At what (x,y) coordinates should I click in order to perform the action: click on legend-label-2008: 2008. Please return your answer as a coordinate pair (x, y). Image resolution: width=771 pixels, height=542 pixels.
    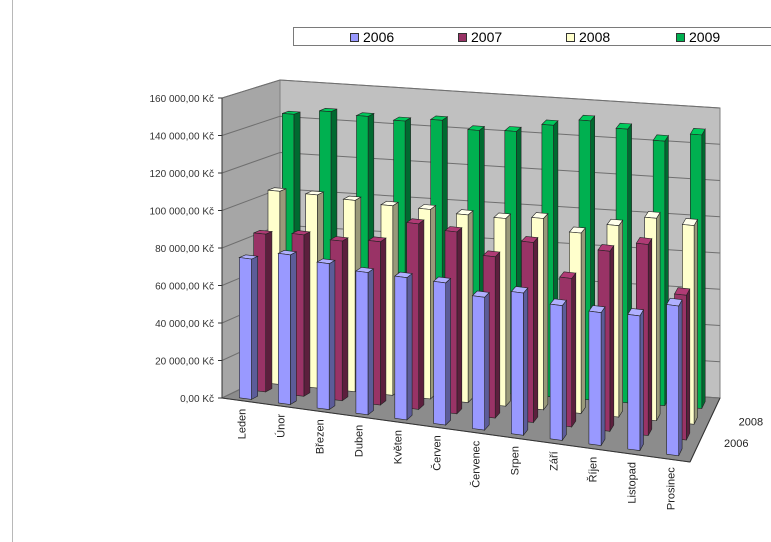
    Looking at the image, I should click on (595, 37).